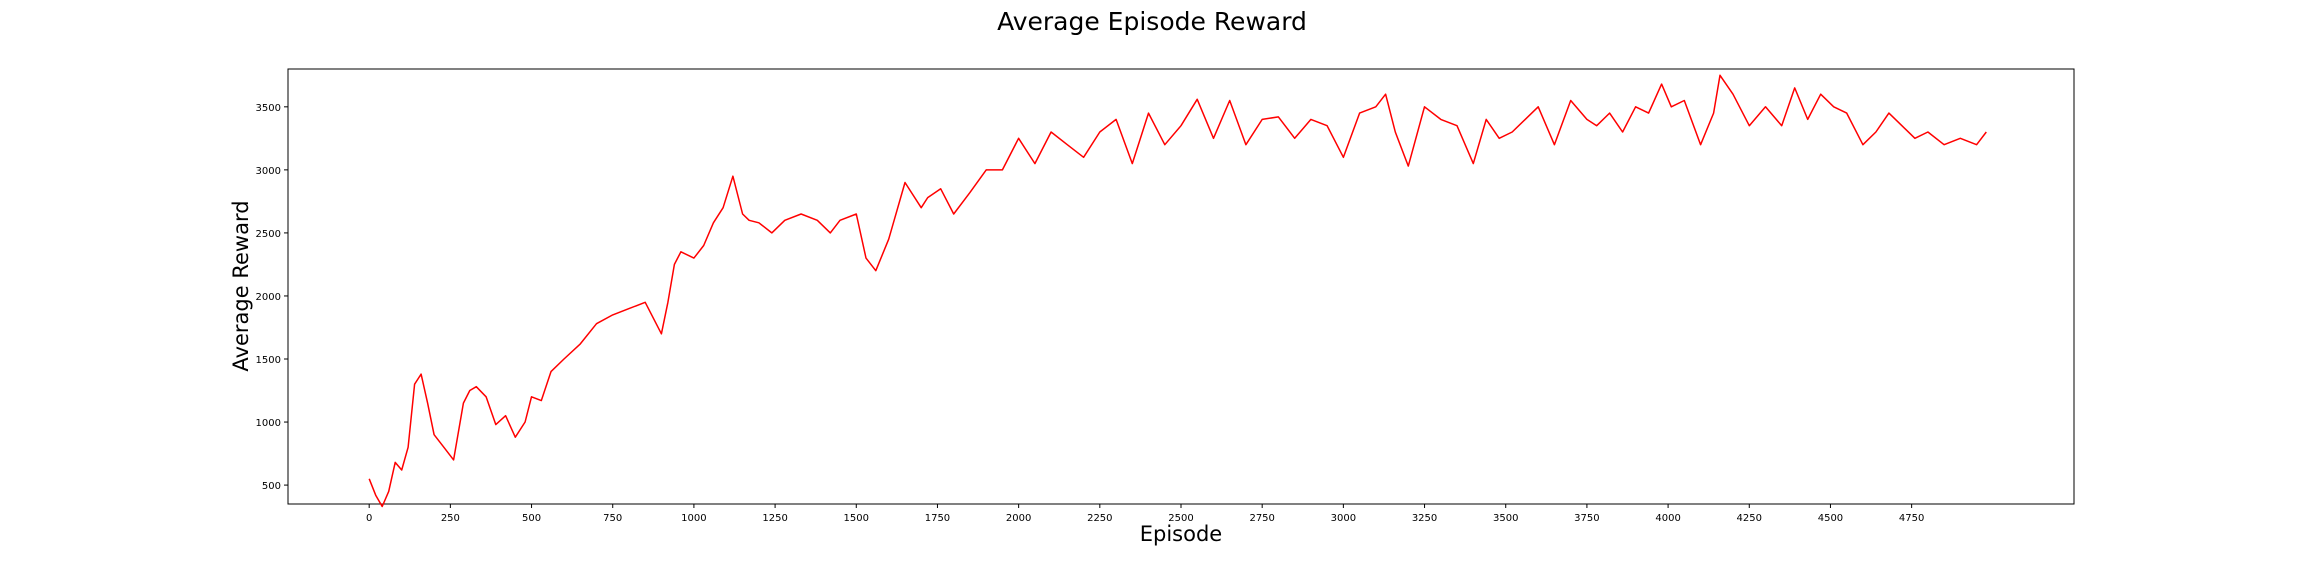 Image resolution: width=2304 pixels, height=576 pixels. Describe the element at coordinates (612, 518) in the screenshot. I see `x-tick-label: 750` at that location.